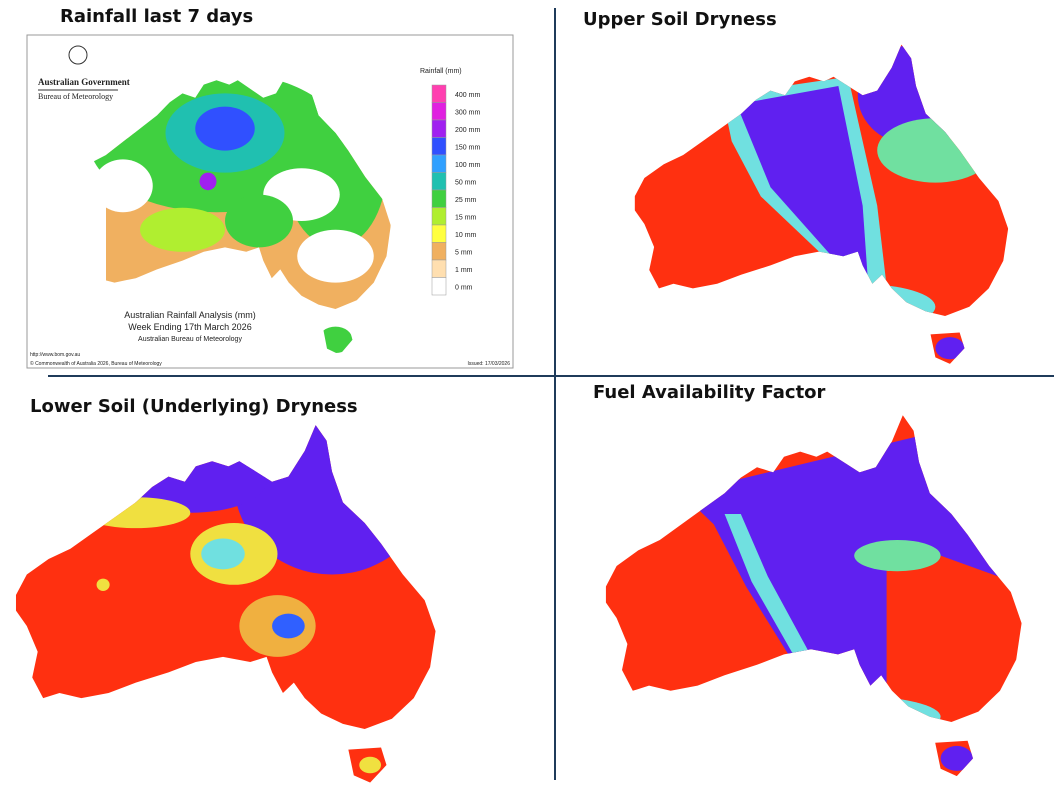 The width and height of the screenshot is (1054, 798). Describe the element at coordinates (467, 148) in the screenshot. I see `legend-label: 150 mm` at that location.